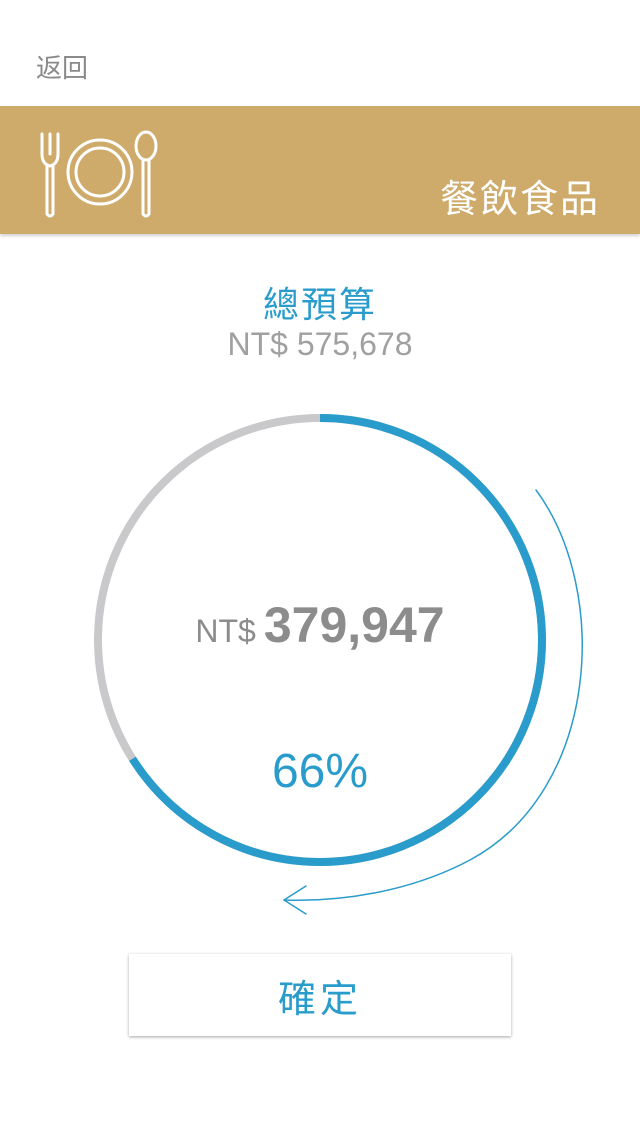 This screenshot has height=1136, width=640. Describe the element at coordinates (320, 344) in the screenshot. I see `total-budget-amount: NT$ 575,678` at that location.